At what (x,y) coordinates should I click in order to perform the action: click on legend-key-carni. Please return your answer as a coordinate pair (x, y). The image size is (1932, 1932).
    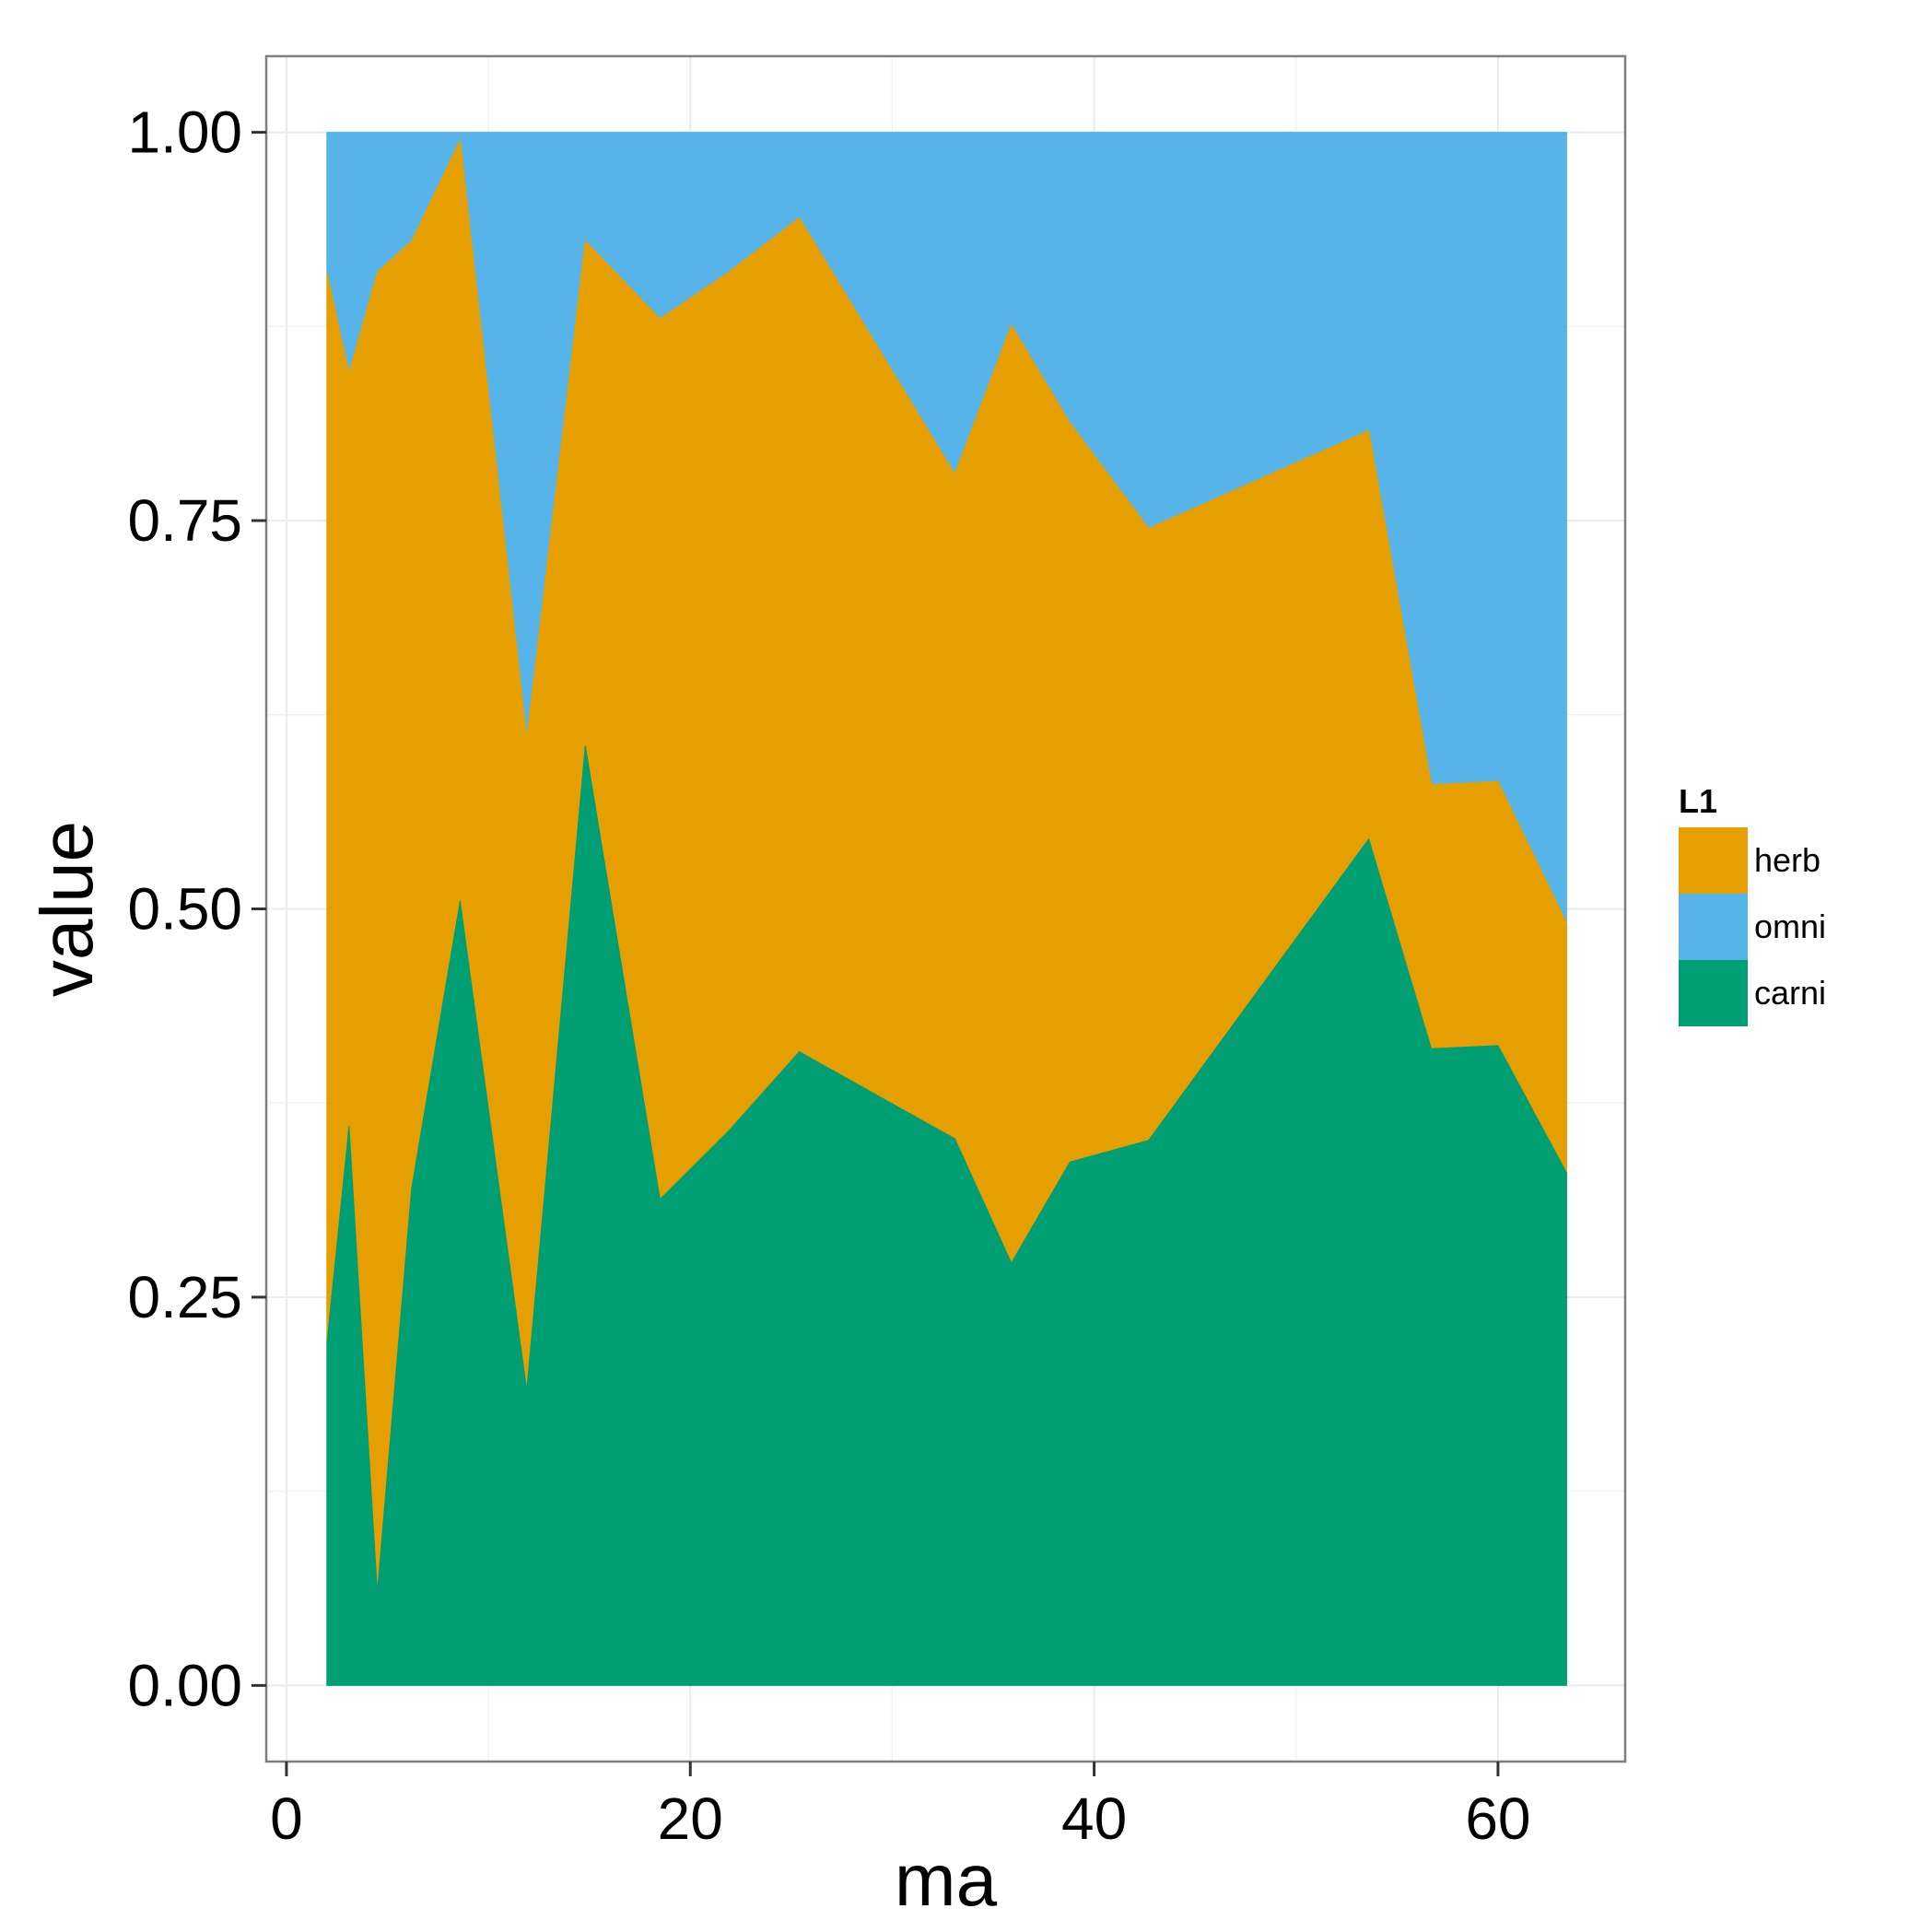
    Looking at the image, I should click on (1713, 993).